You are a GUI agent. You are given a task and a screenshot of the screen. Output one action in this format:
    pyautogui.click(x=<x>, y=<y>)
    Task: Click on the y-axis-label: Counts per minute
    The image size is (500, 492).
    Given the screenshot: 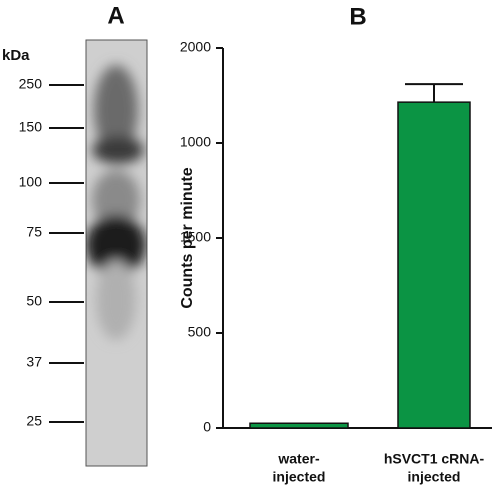 What is the action you would take?
    pyautogui.click(x=187, y=237)
    